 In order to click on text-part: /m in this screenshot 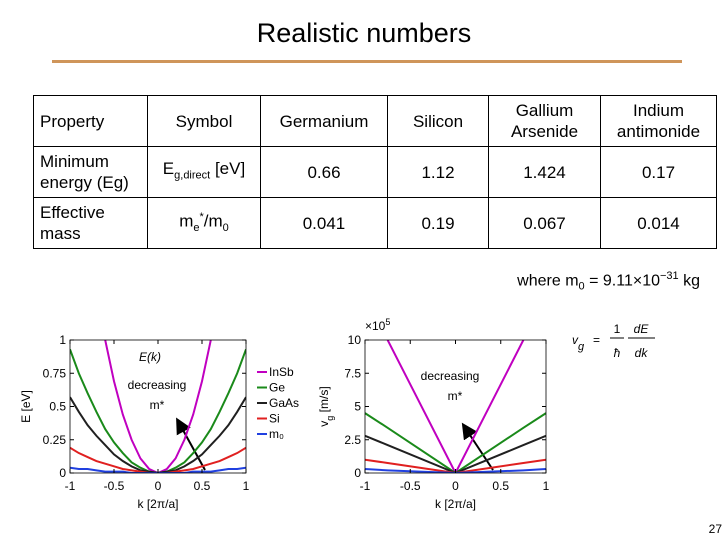, I will do `click(213, 221)`.